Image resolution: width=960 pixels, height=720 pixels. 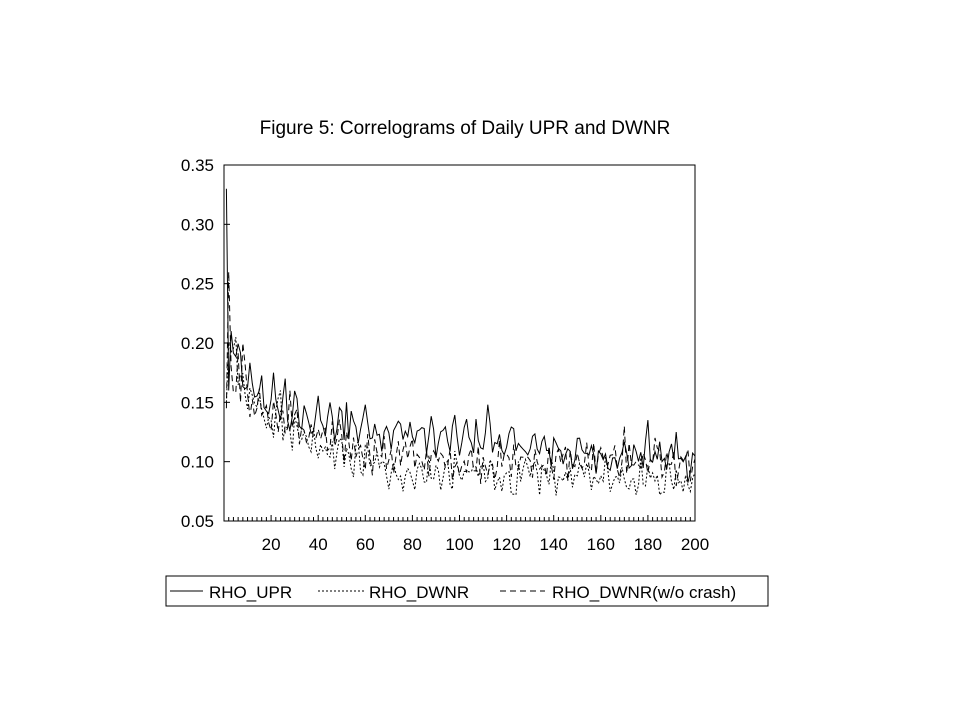 I want to click on x-tick-label: 140, so click(x=554, y=544).